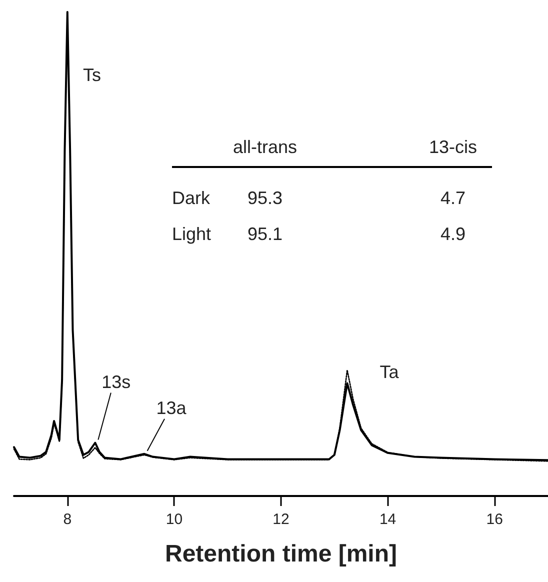  I want to click on annotation: 95.3, so click(265, 198).